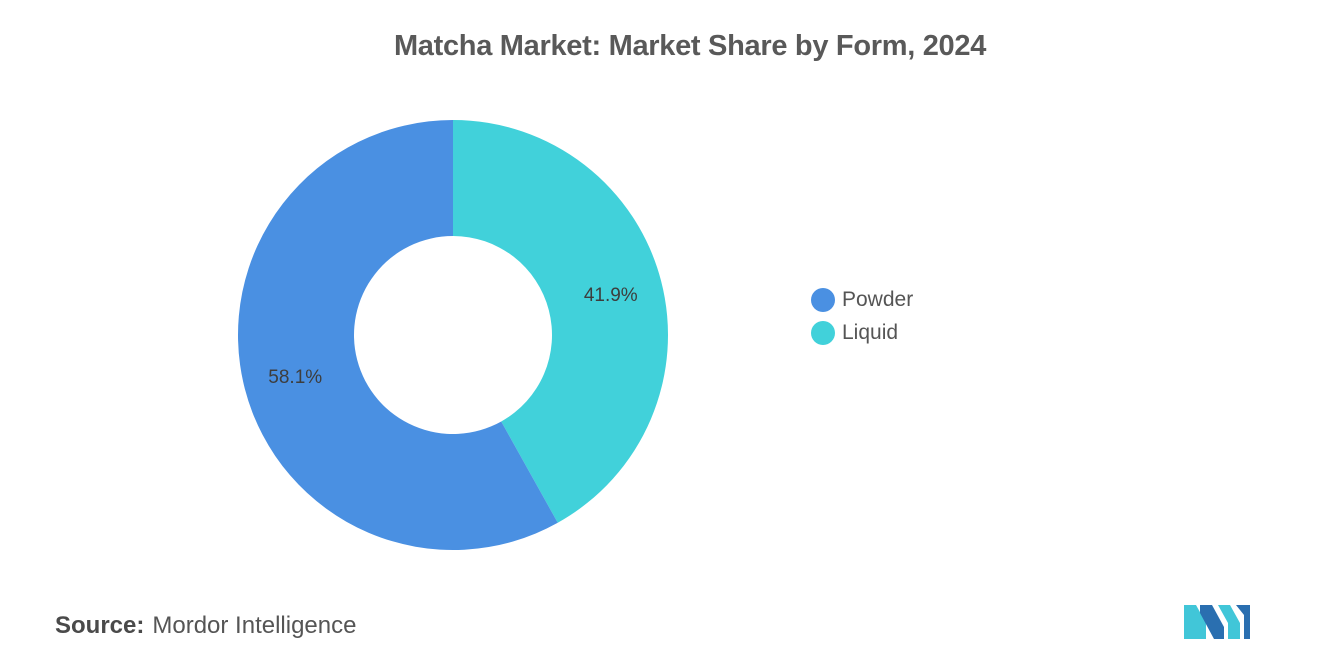  Describe the element at coordinates (560, 321) in the screenshot. I see `slice-liquid` at that location.